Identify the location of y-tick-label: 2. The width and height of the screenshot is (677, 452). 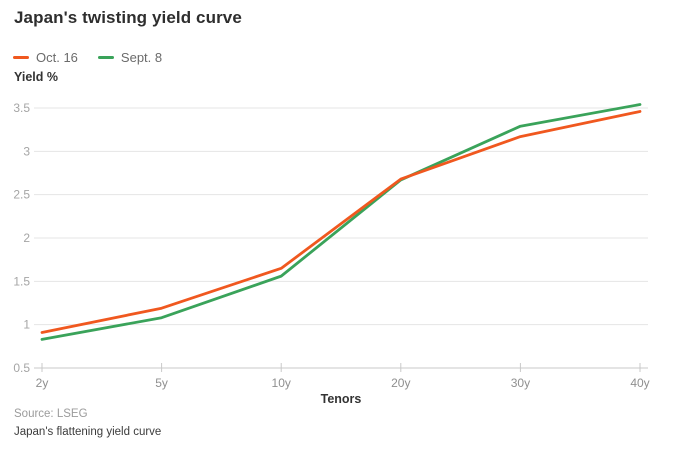
(26, 238).